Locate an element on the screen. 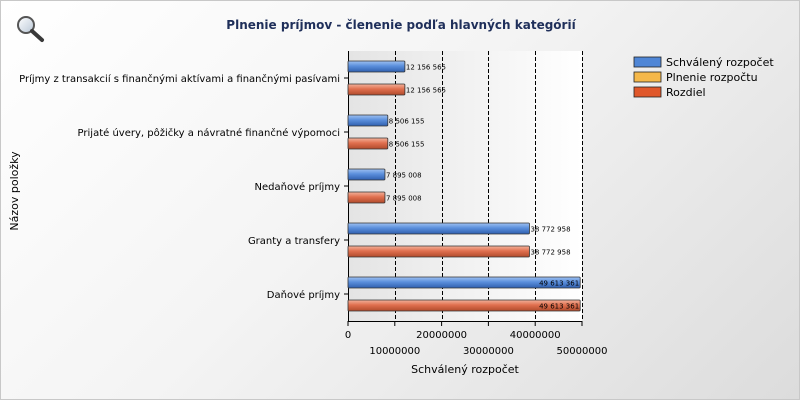 The width and height of the screenshot is (800, 400). x-tick-label: 20000000 is located at coordinates (441, 335).